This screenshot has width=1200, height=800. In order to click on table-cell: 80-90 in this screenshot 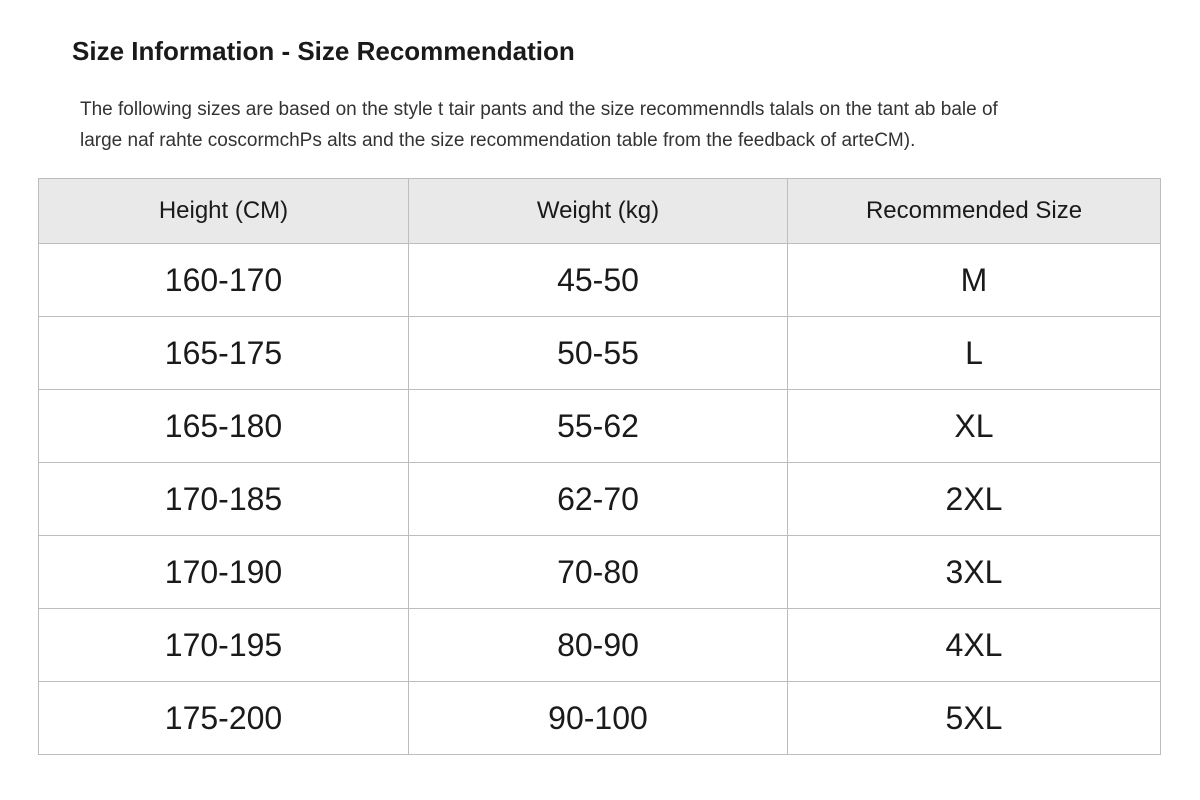, I will do `click(598, 645)`.